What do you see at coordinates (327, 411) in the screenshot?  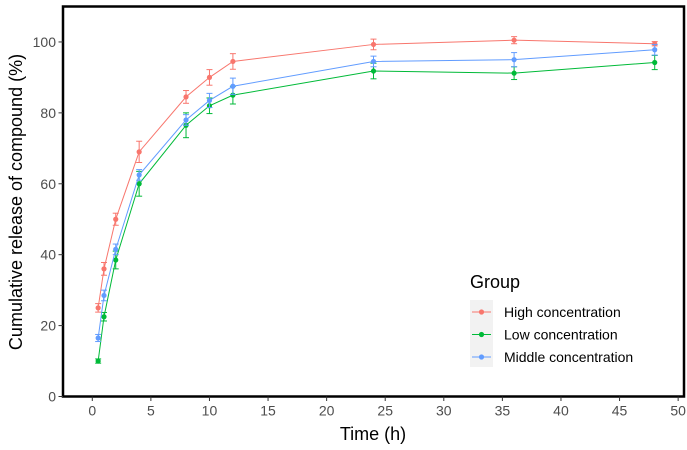 I see `x-tick-label: 20` at bounding box center [327, 411].